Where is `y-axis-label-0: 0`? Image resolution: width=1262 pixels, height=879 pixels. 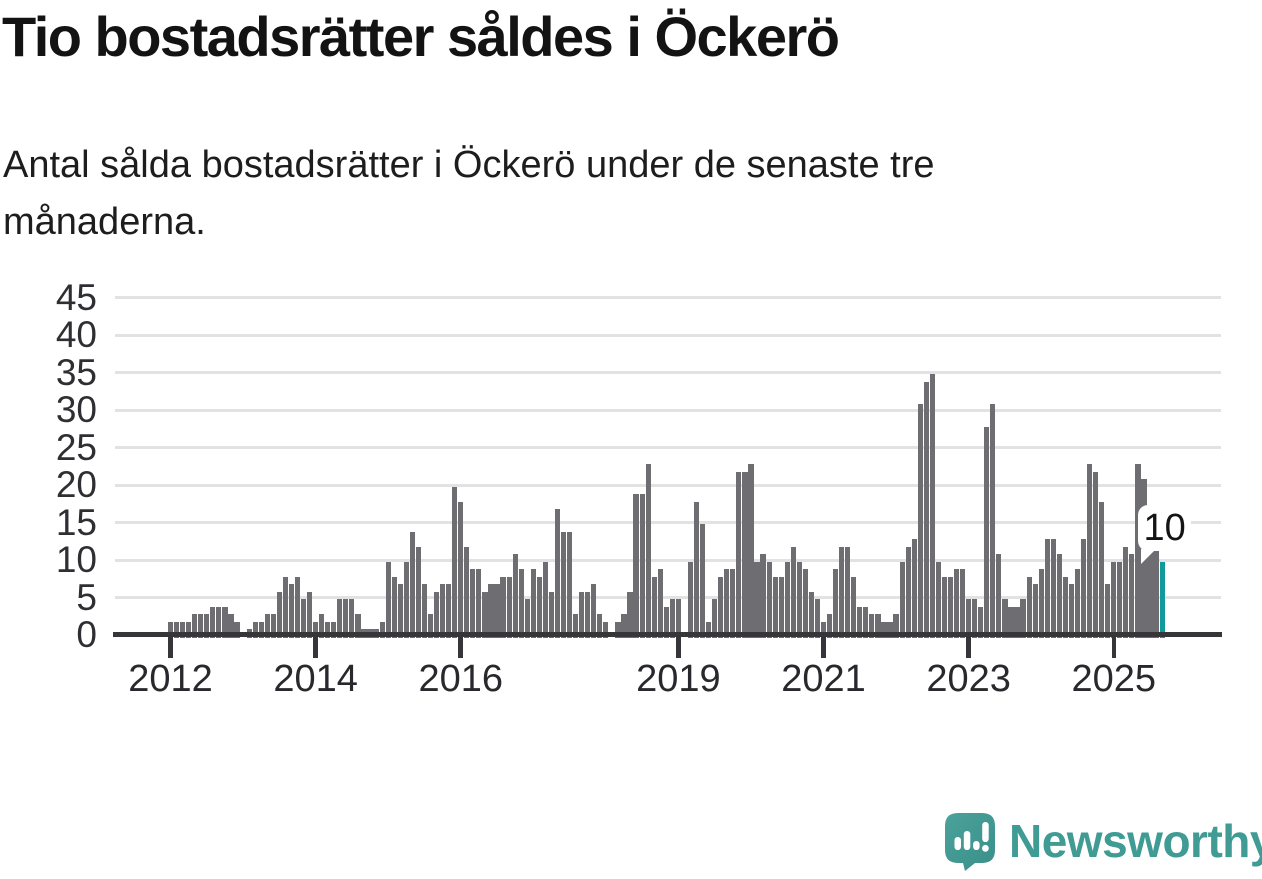
y-axis-label-0: 0 is located at coordinates (86, 634).